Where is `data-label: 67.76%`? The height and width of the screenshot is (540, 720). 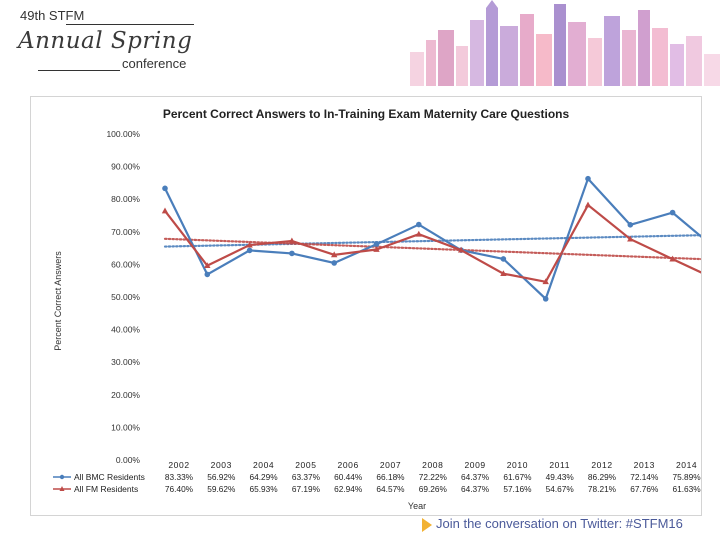 data-label: 67.76% is located at coordinates (644, 489).